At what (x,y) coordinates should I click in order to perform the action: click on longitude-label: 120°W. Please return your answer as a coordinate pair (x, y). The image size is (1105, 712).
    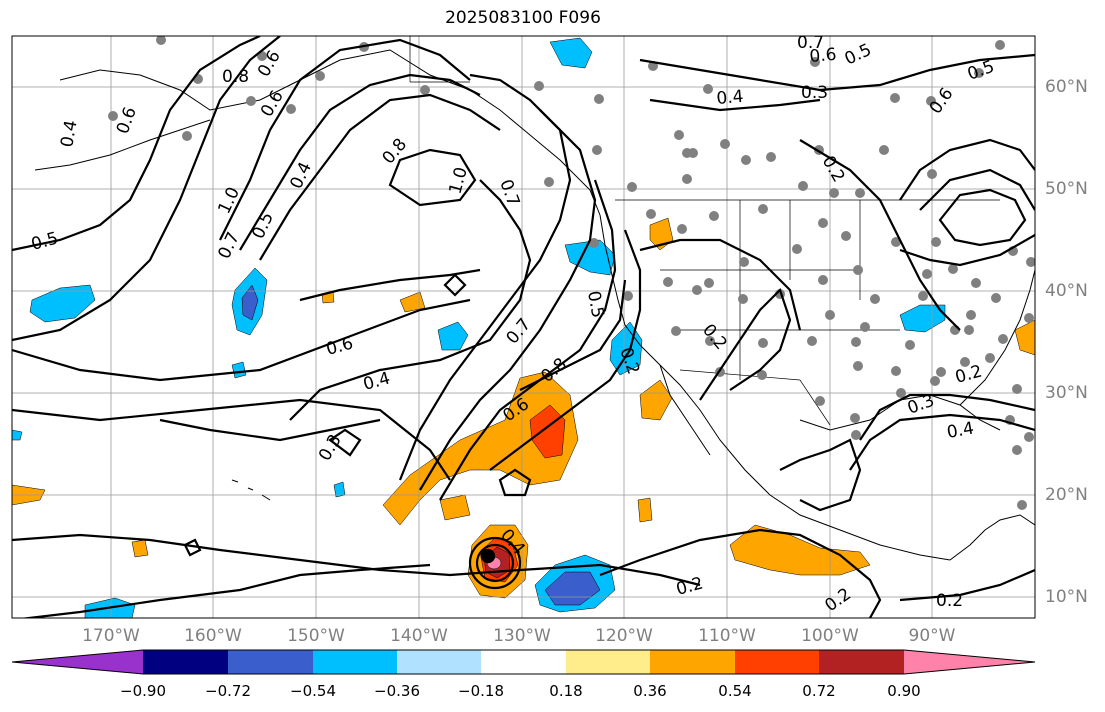
    Looking at the image, I should click on (624, 636).